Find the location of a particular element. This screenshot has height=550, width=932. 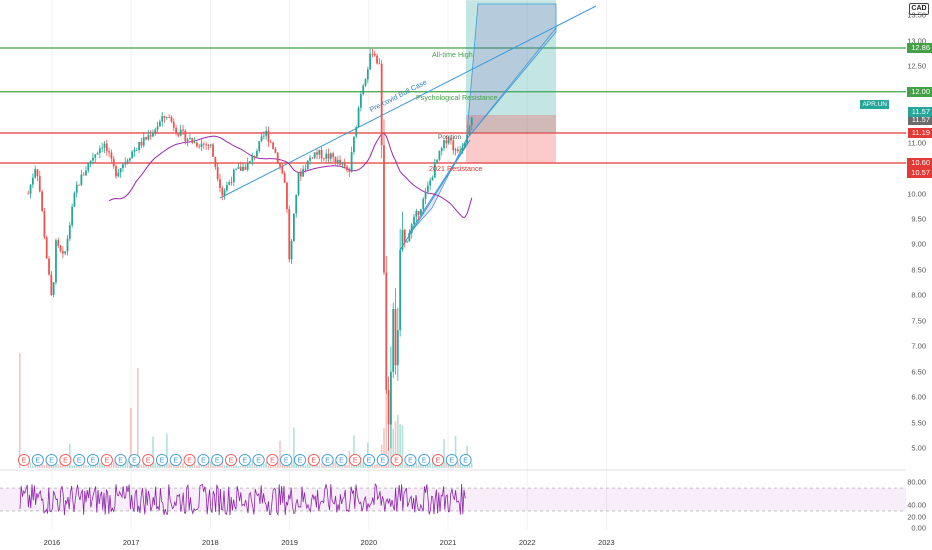

price-tick-label: 5.00 is located at coordinates (918, 448).